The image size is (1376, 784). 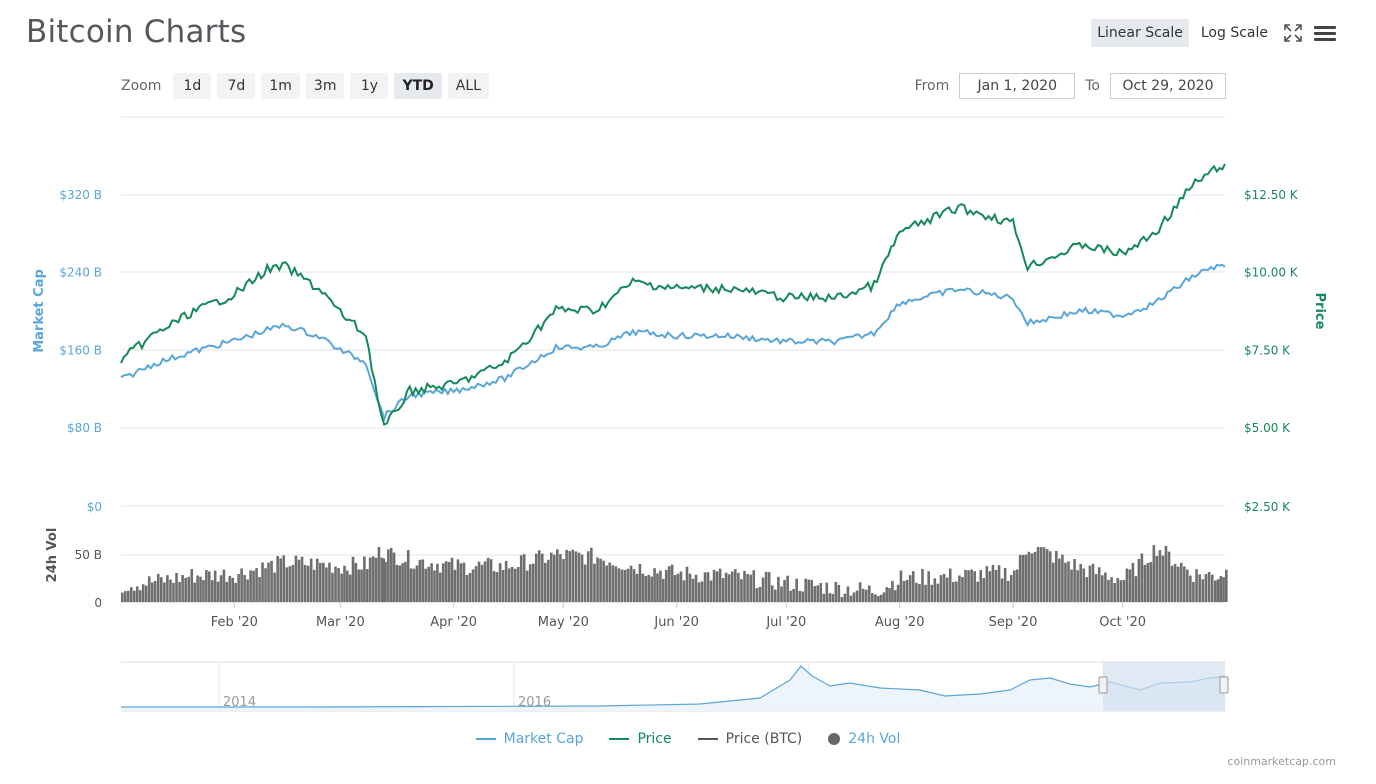 What do you see at coordinates (1325, 33) in the screenshot?
I see `menu-icon` at bounding box center [1325, 33].